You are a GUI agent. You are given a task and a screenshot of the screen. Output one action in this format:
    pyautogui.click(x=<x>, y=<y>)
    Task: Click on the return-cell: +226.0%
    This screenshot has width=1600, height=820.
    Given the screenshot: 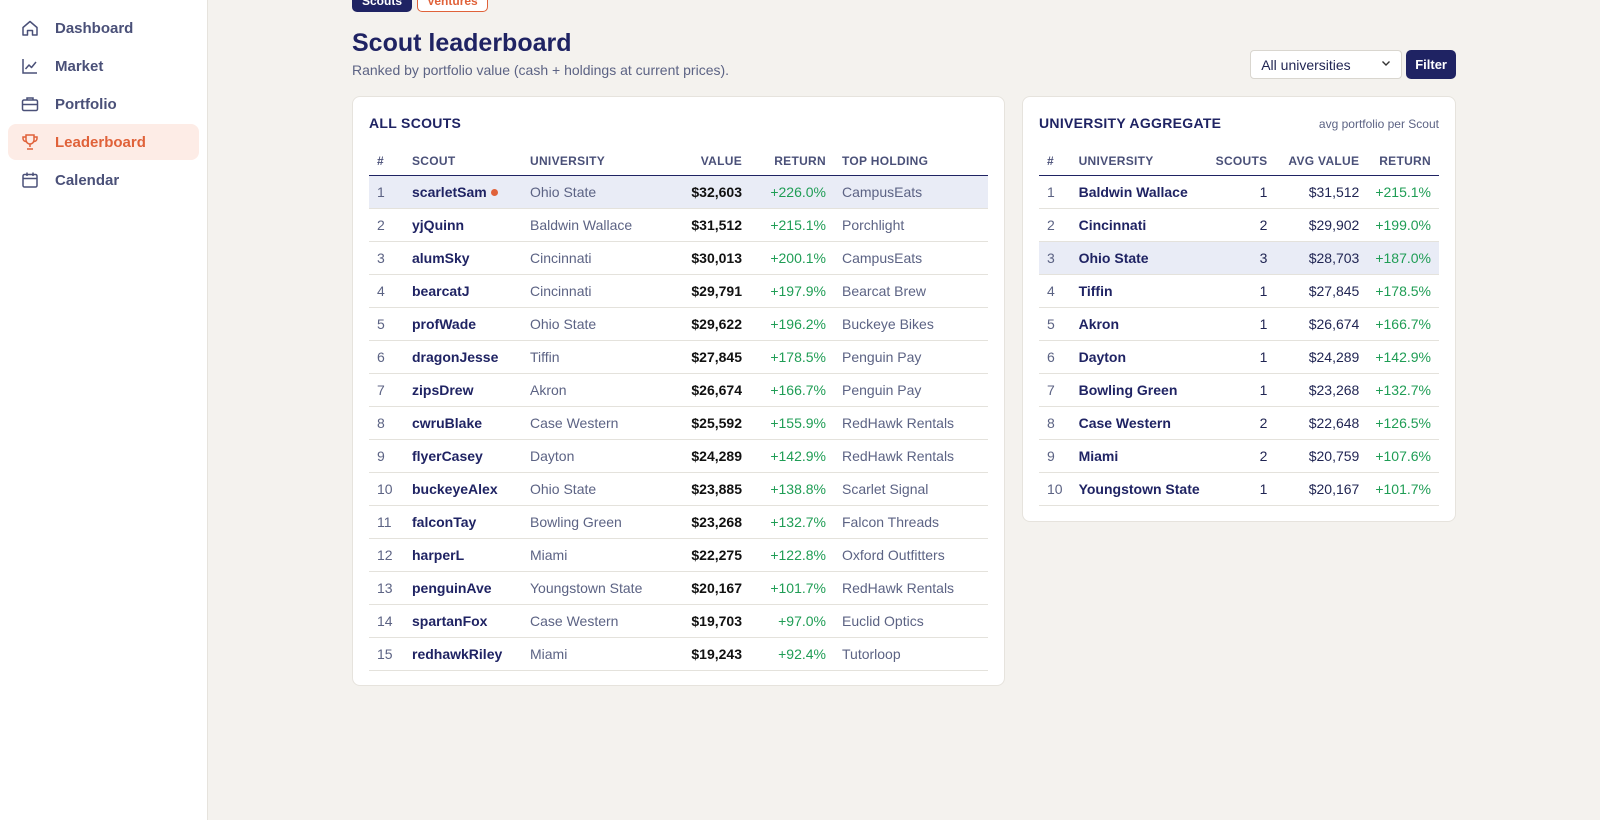 What is the action you would take?
    pyautogui.click(x=792, y=192)
    